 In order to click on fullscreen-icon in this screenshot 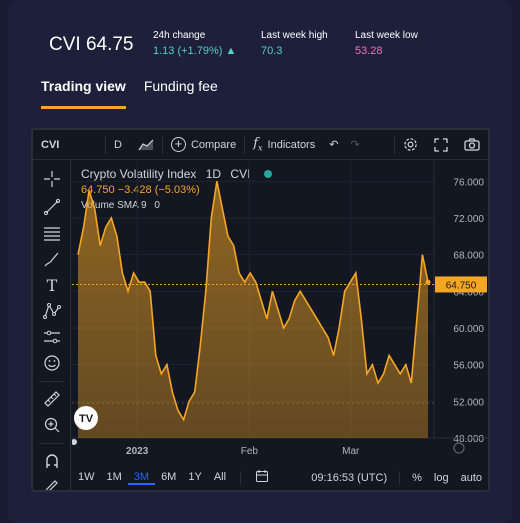, I will do `click(441, 145)`.